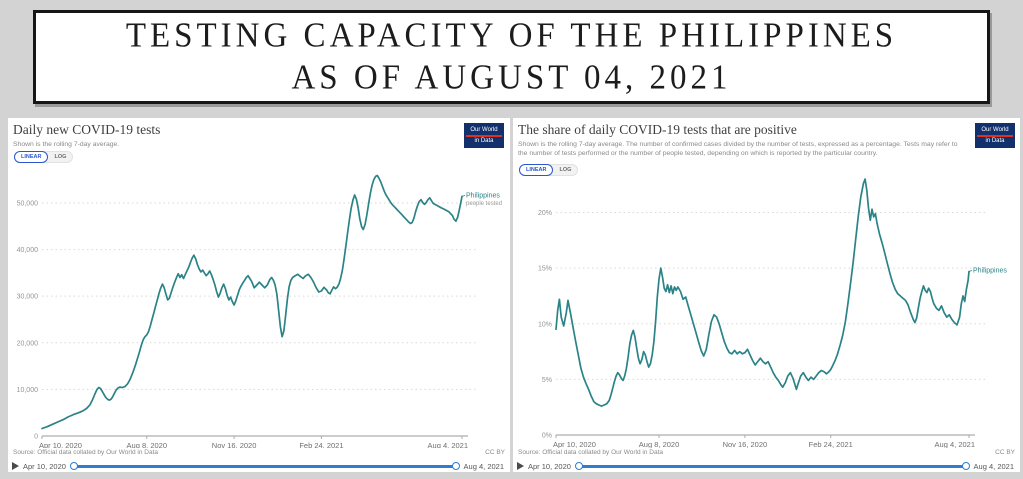 The height and width of the screenshot is (479, 1023). Describe the element at coordinates (484, 204) in the screenshot. I see `svg-text: people tested` at that location.